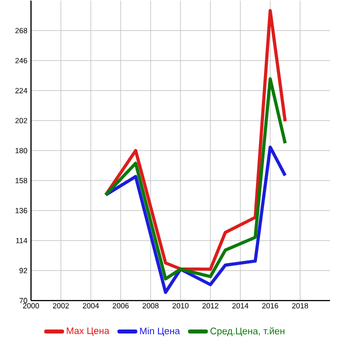 The width and height of the screenshot is (345, 340). I want to click on legend-label: Min Цена, so click(160, 331).